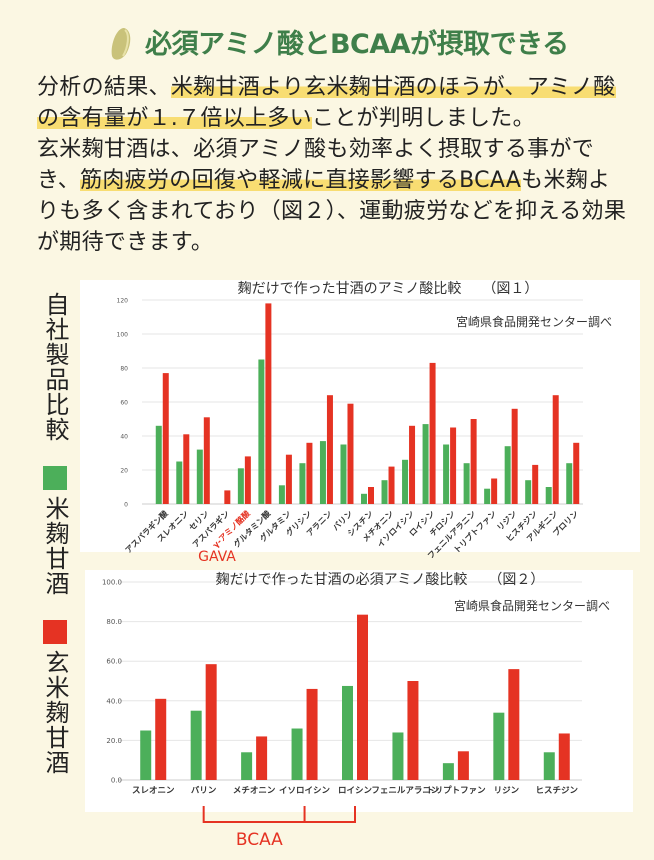 The height and width of the screenshot is (860, 654). I want to click on x-tick-label: イソロイシン, so click(305, 791).